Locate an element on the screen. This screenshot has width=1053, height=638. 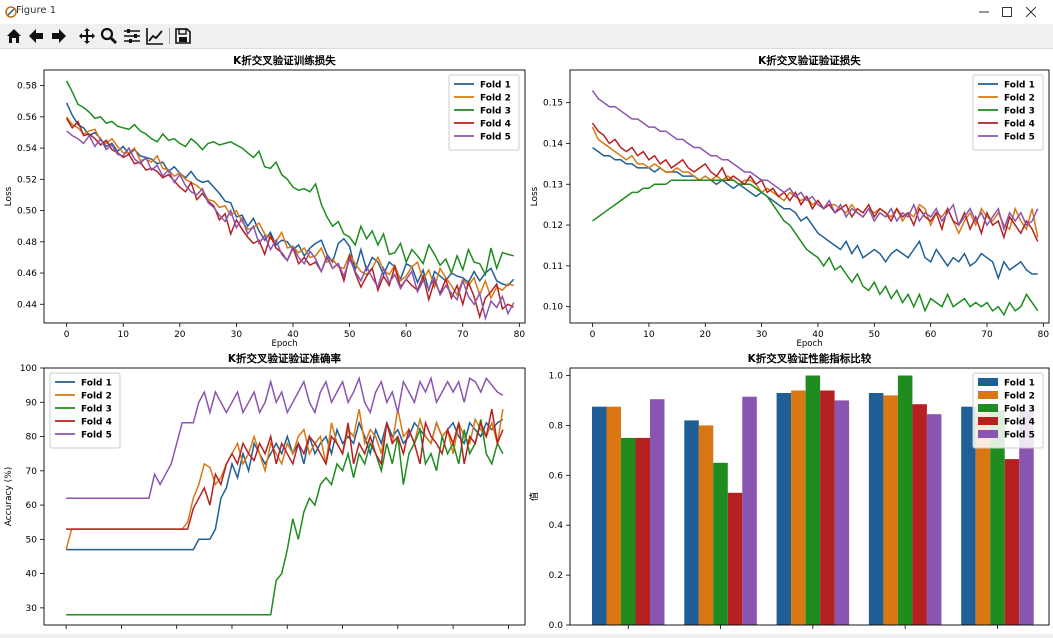
y-tick-label: 0.11 is located at coordinates (553, 267).